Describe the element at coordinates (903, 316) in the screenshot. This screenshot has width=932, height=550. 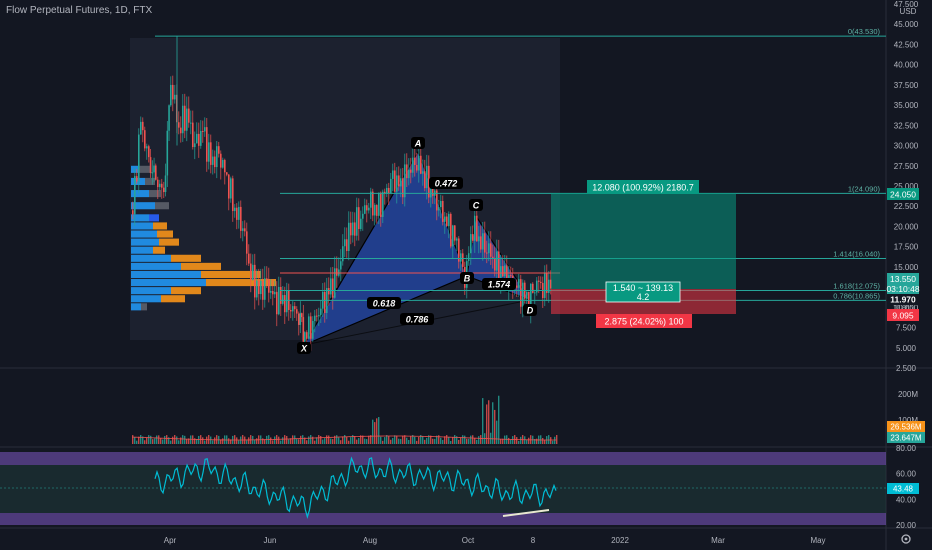
I see `stop-price-label: 9.095` at that location.